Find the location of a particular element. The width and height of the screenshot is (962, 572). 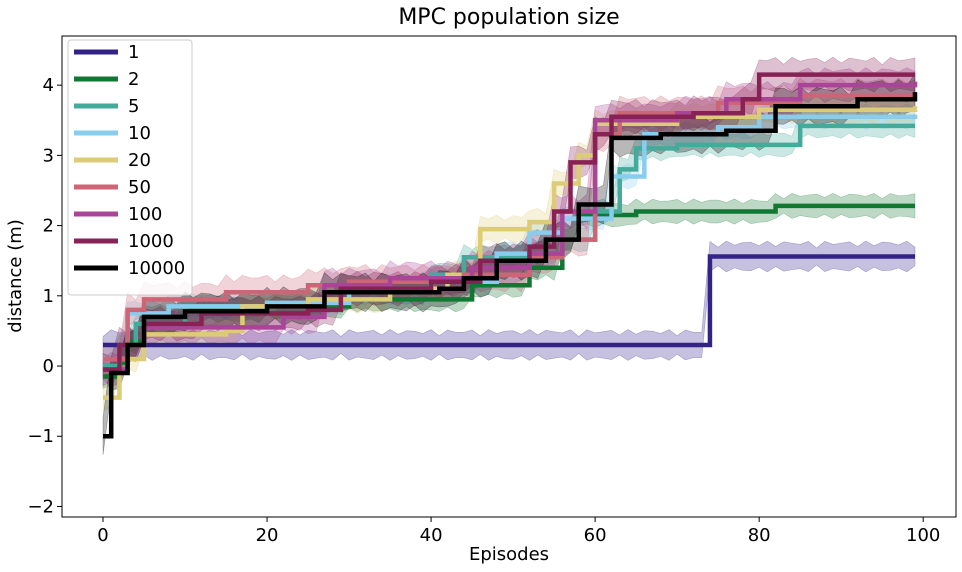

x-tick-label: 40 is located at coordinates (431, 535).